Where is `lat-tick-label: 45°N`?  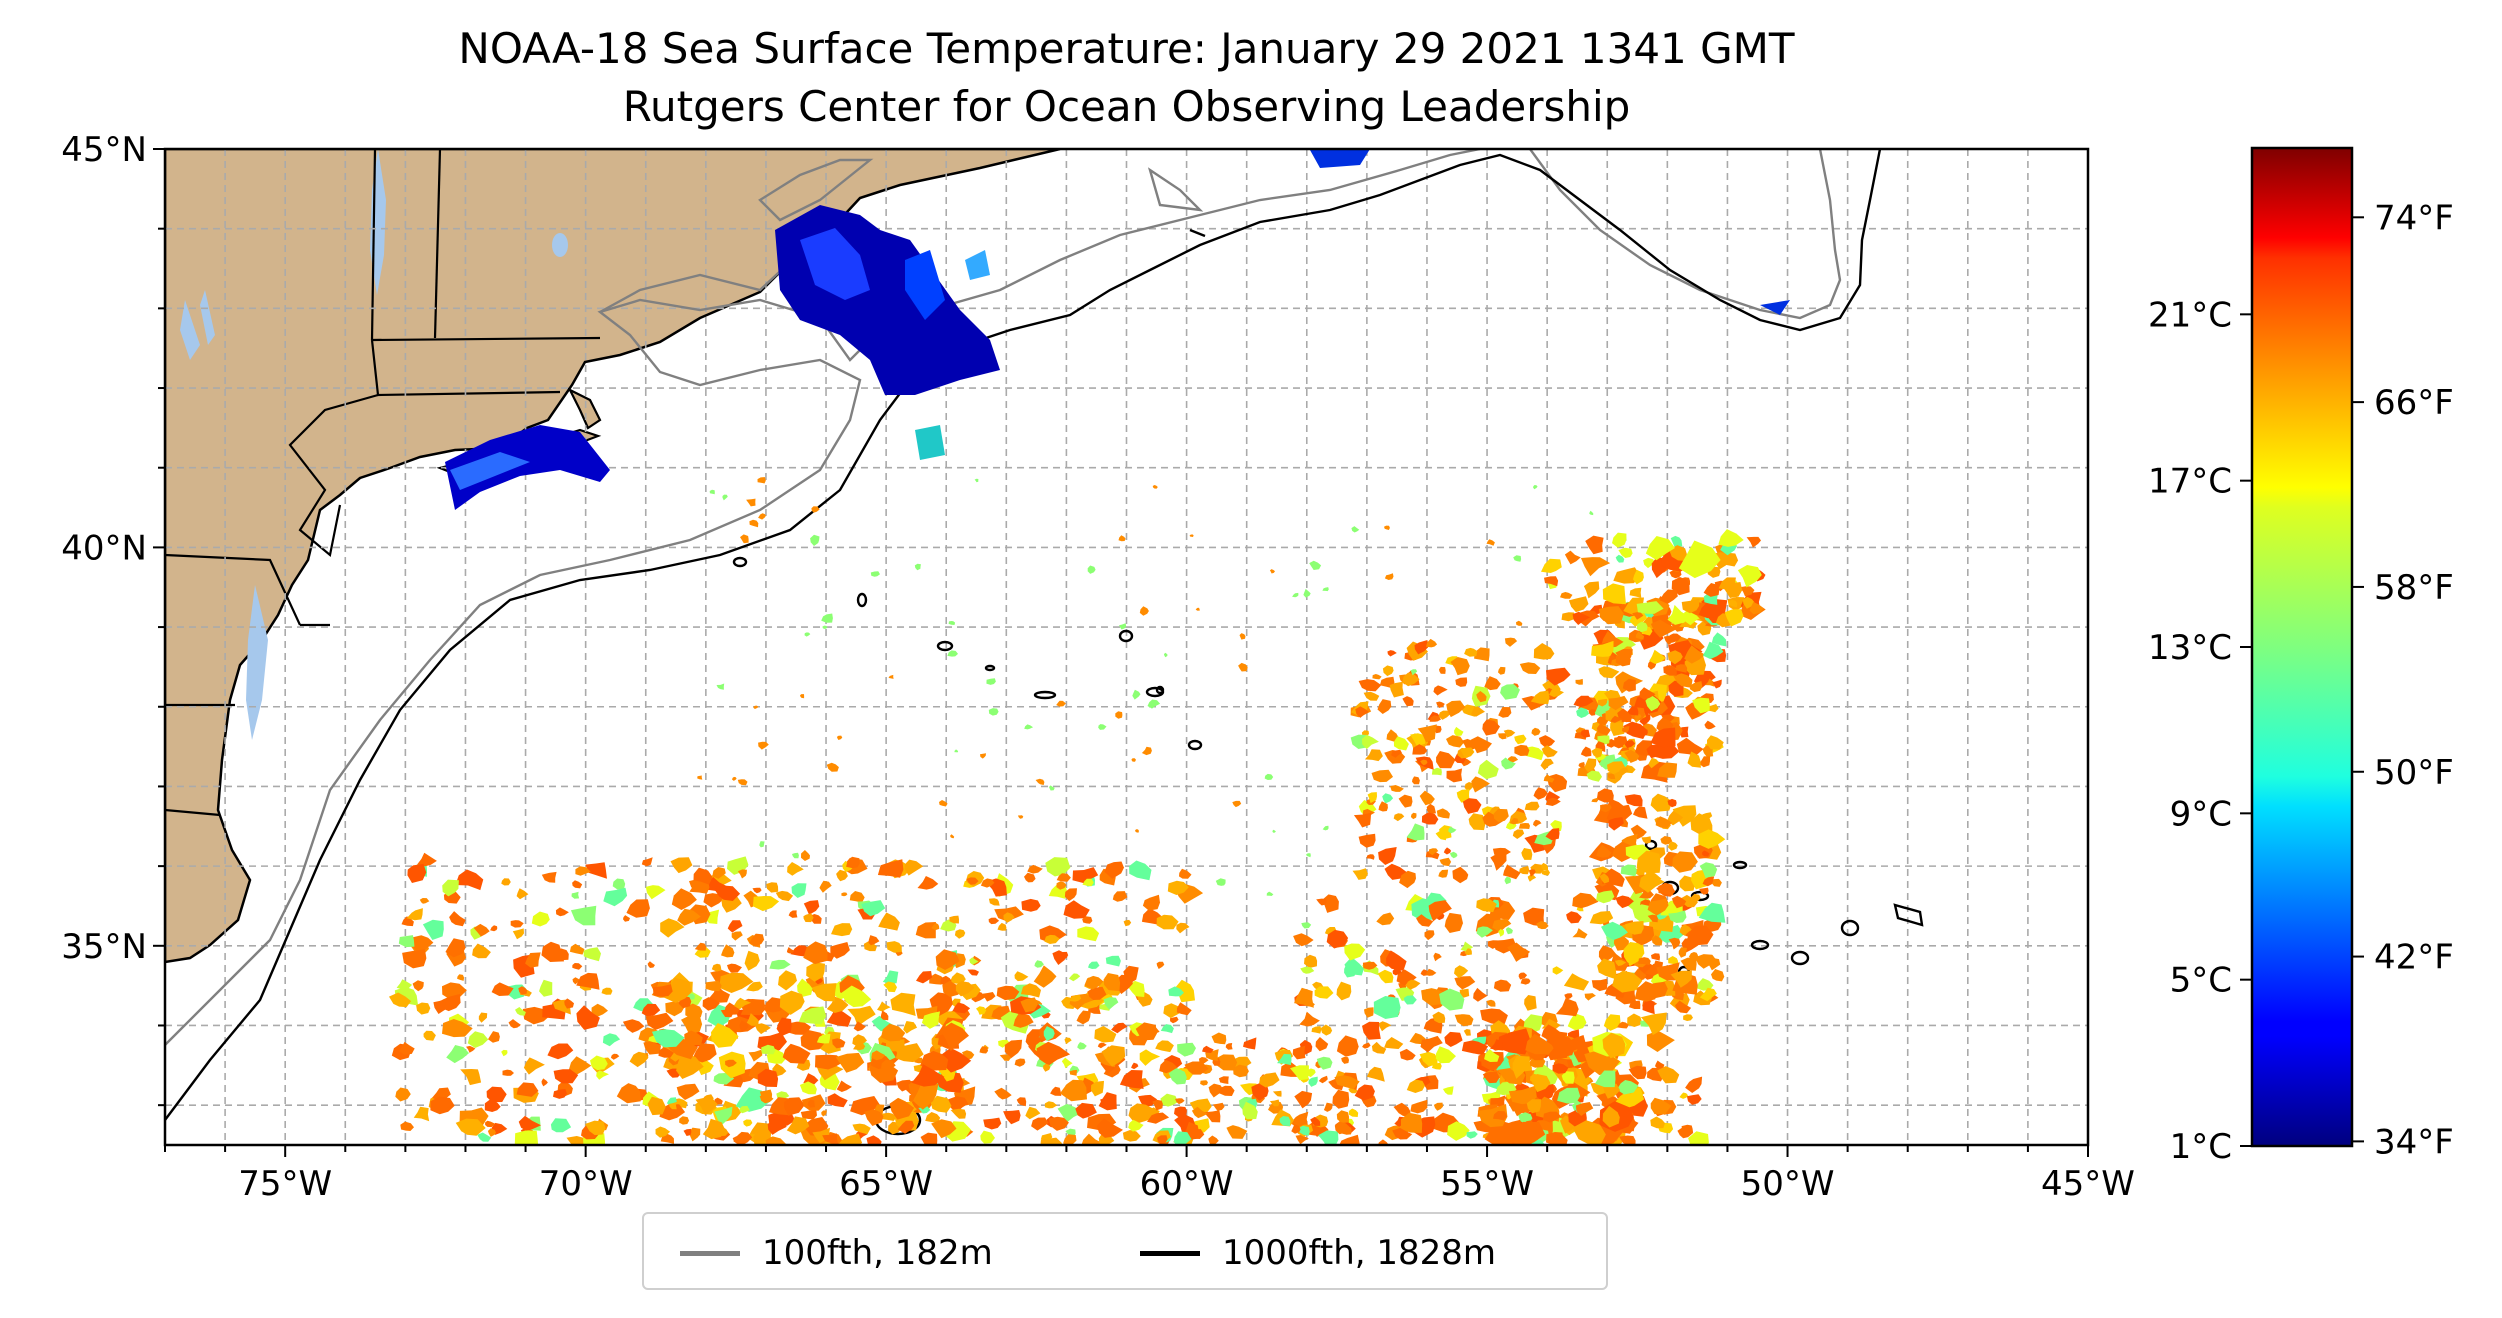
lat-tick-label: 45°N is located at coordinates (104, 150).